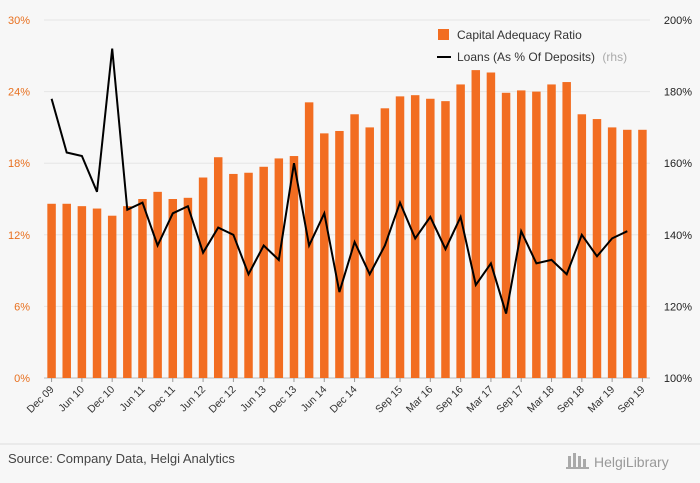 The width and height of the screenshot is (700, 483). Describe the element at coordinates (420, 400) in the screenshot. I see `x-tick-label: Mar 16` at that location.